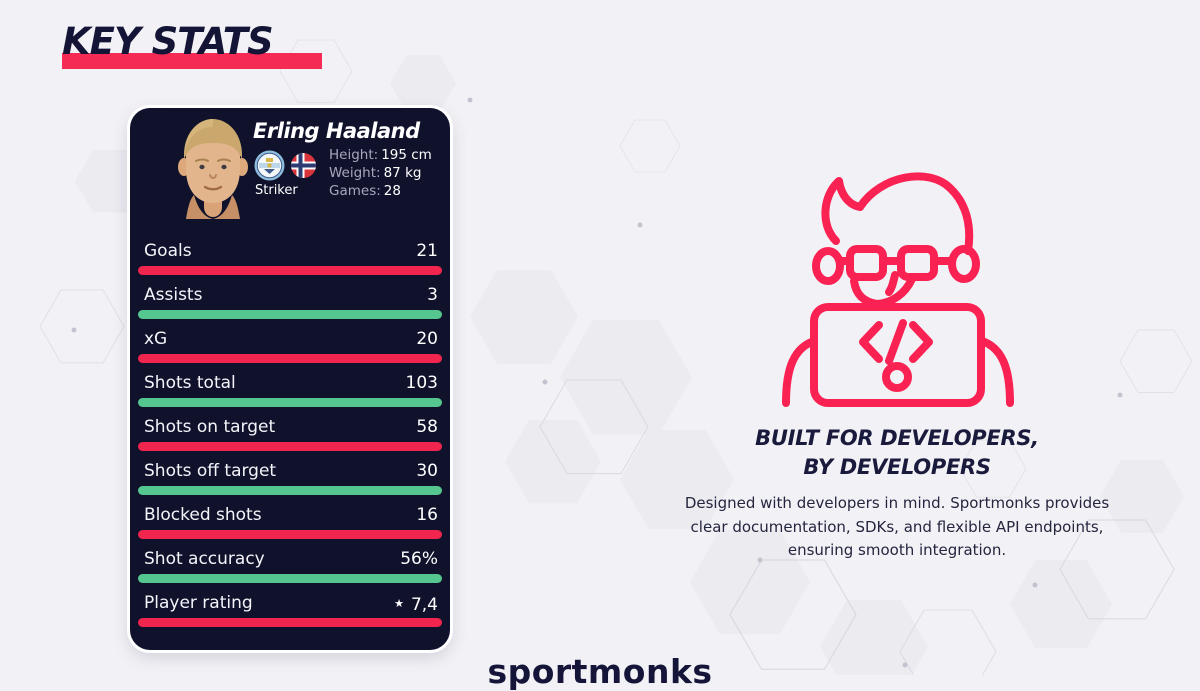  What do you see at coordinates (336, 131) in the screenshot?
I see `player-name: Erling Haaland` at bounding box center [336, 131].